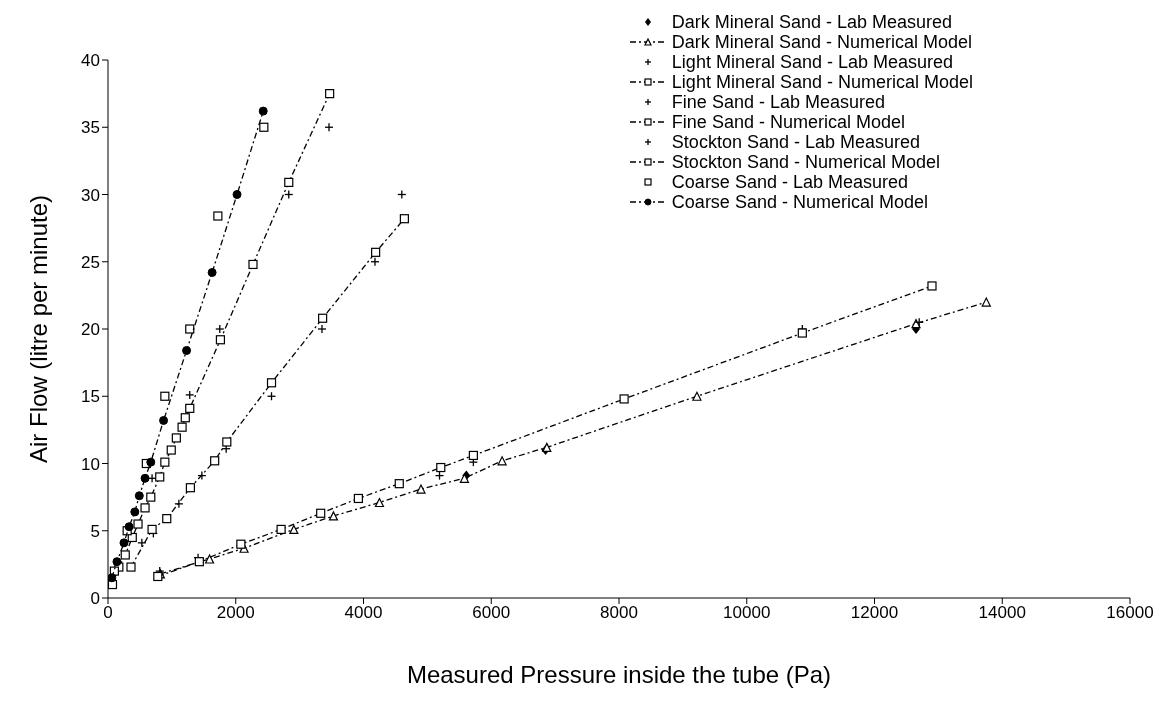 The image size is (1168, 713). Describe the element at coordinates (822, 82) in the screenshot. I see `legend-label: Light Mineral Sand - Numerical Model` at that location.